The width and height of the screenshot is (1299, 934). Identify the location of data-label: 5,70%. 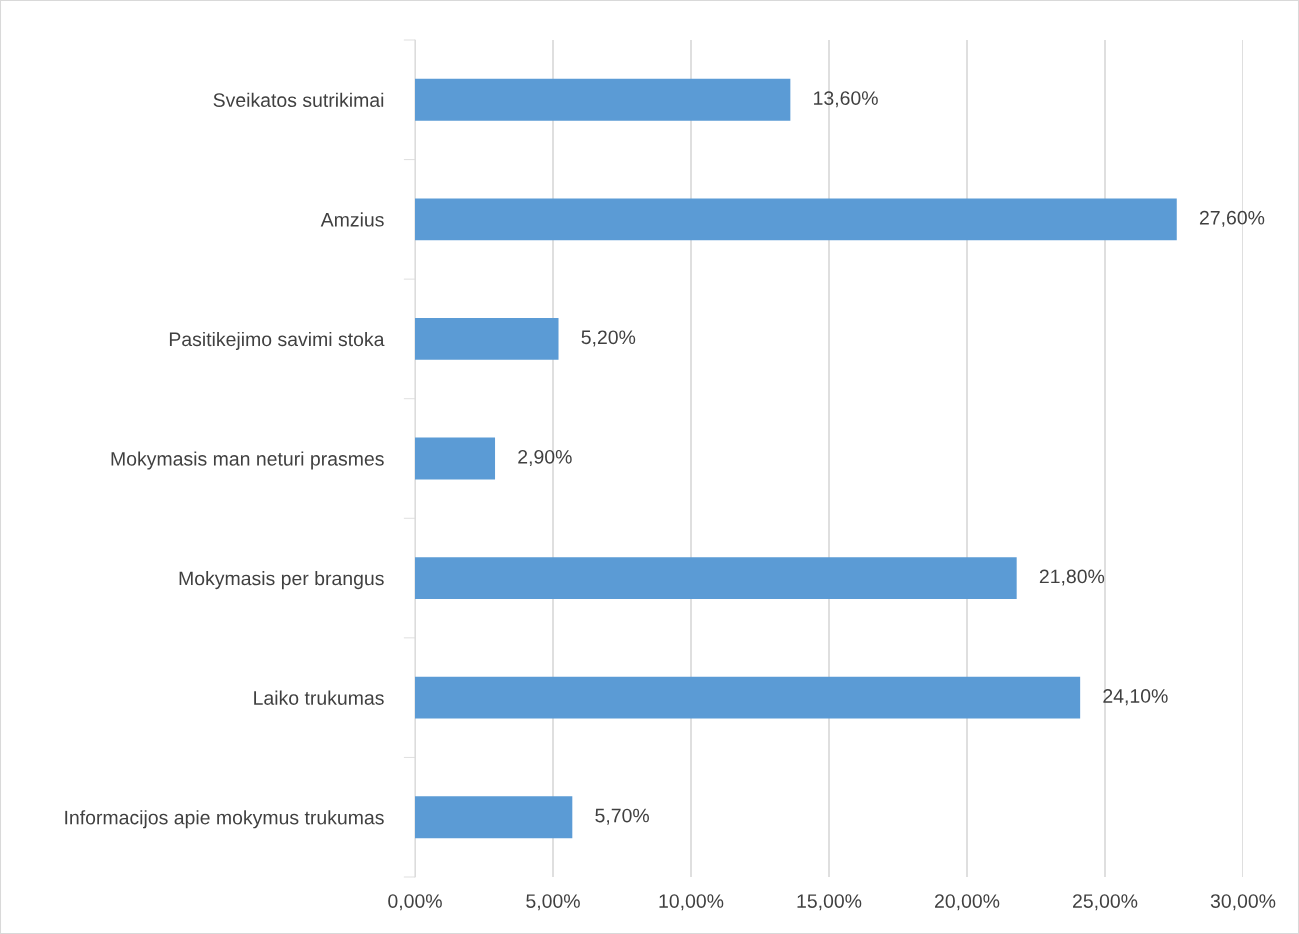
(622, 816).